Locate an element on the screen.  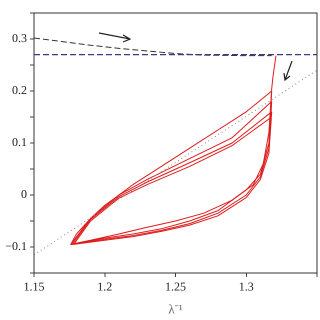
y-tick-label: 0.2 is located at coordinates (19, 90).